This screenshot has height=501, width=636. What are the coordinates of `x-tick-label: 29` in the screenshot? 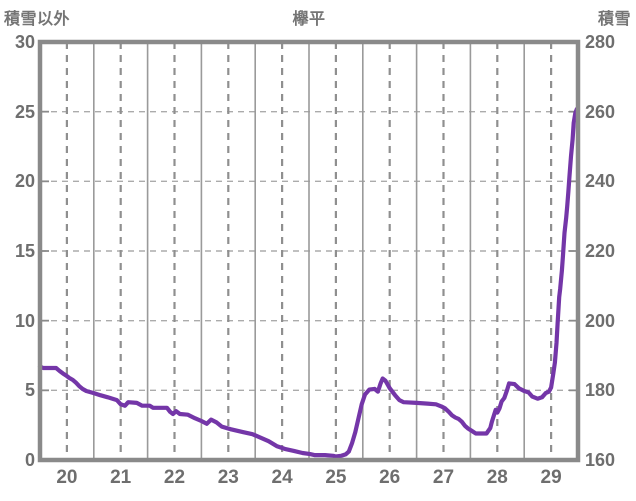 It's located at (551, 477).